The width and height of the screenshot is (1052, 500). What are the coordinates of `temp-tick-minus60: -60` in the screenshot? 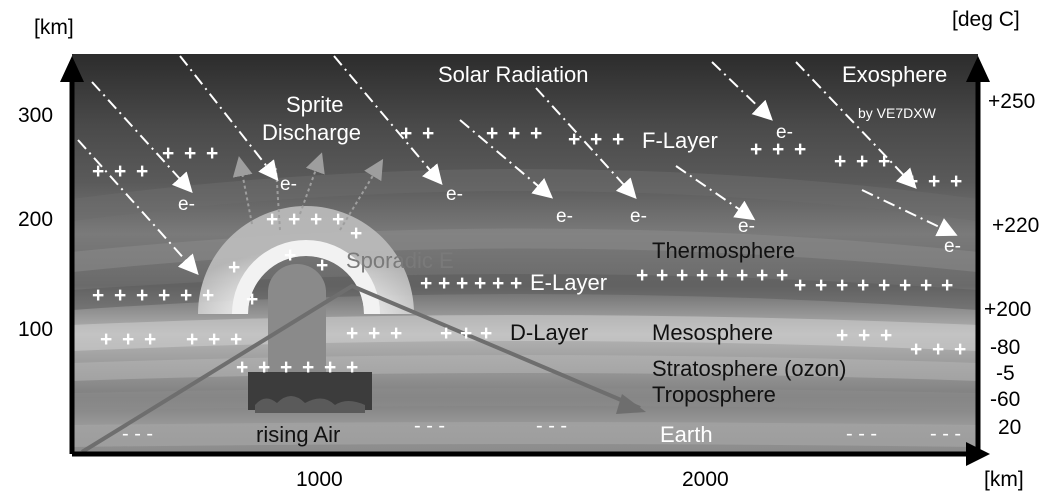 It's located at (1005, 399).